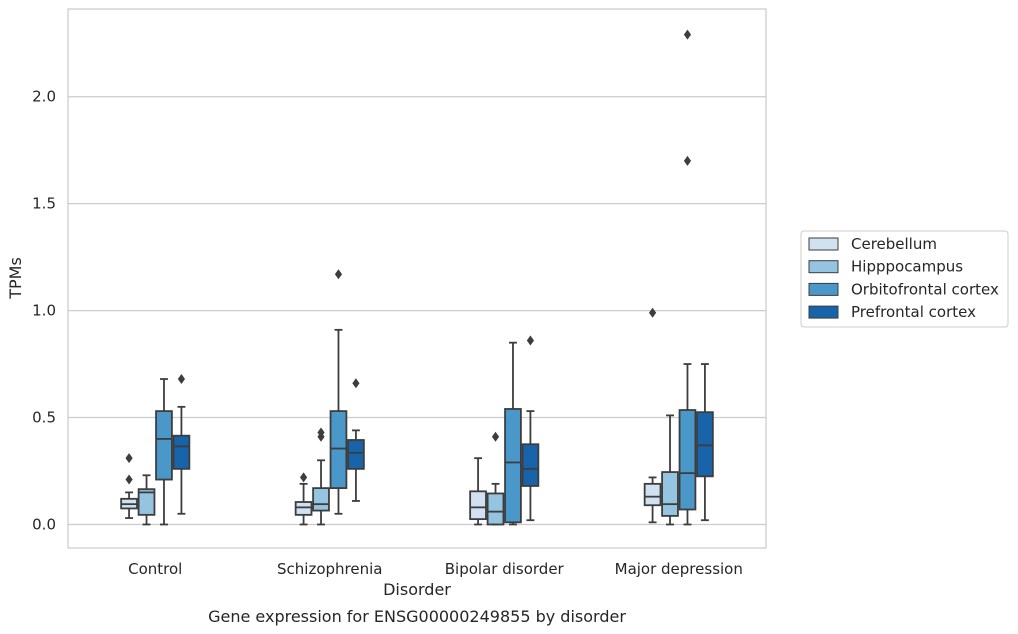 This screenshot has height=634, width=1018. I want to click on y-tick-label: 1.0, so click(44, 311).